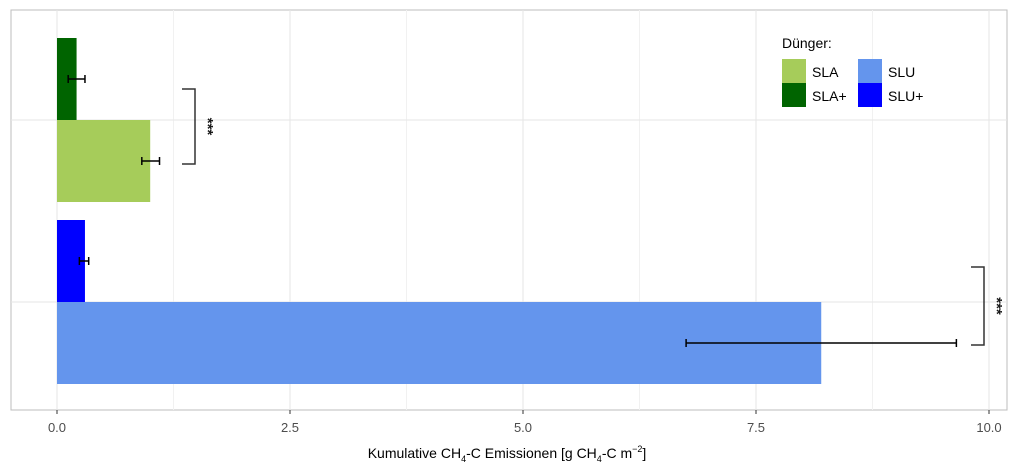  Describe the element at coordinates (829, 96) in the screenshot. I see `legend-label-sla-plus: SLA+` at that location.